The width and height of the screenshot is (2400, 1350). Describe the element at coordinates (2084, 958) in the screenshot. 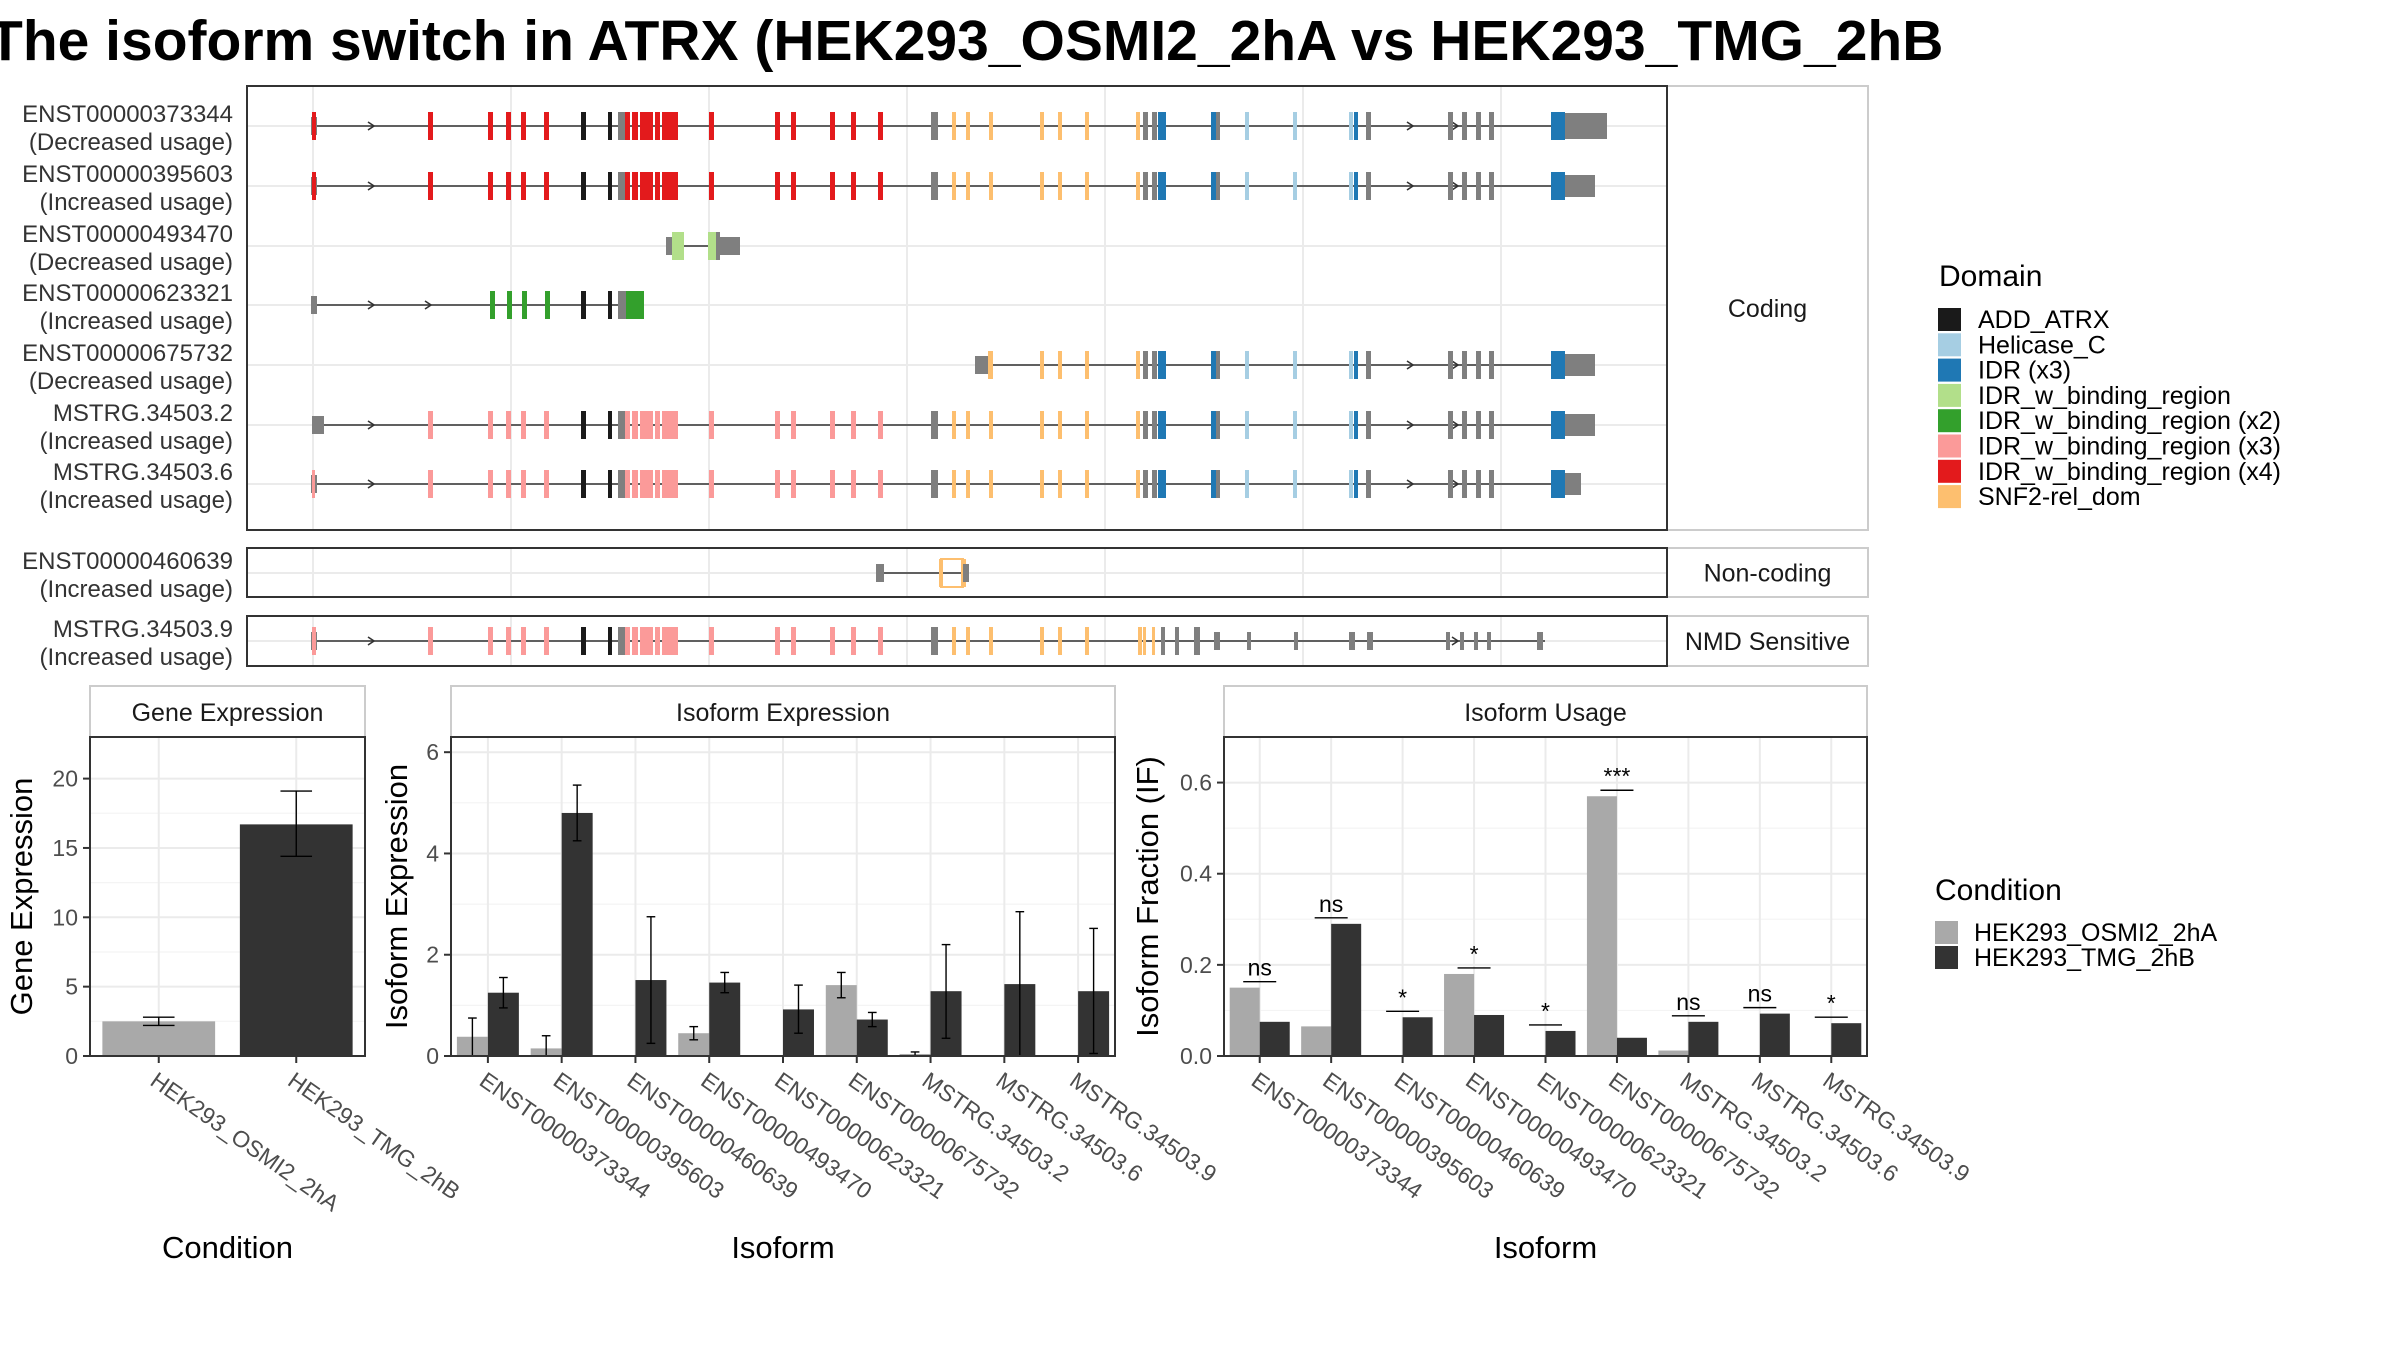

I see `condition-legend-label: HEK293_TMG_2hB` at that location.